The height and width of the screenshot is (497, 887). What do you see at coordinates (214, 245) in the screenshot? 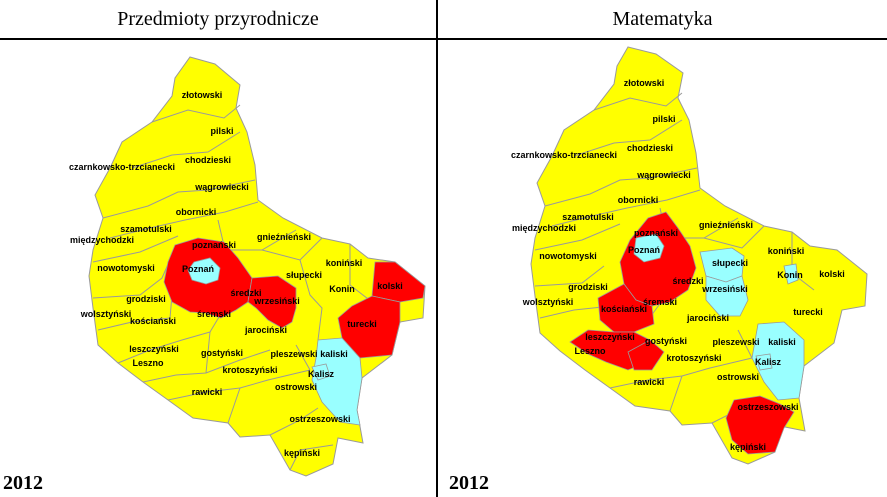
I see `label-poznanski-left: poznański` at bounding box center [214, 245].